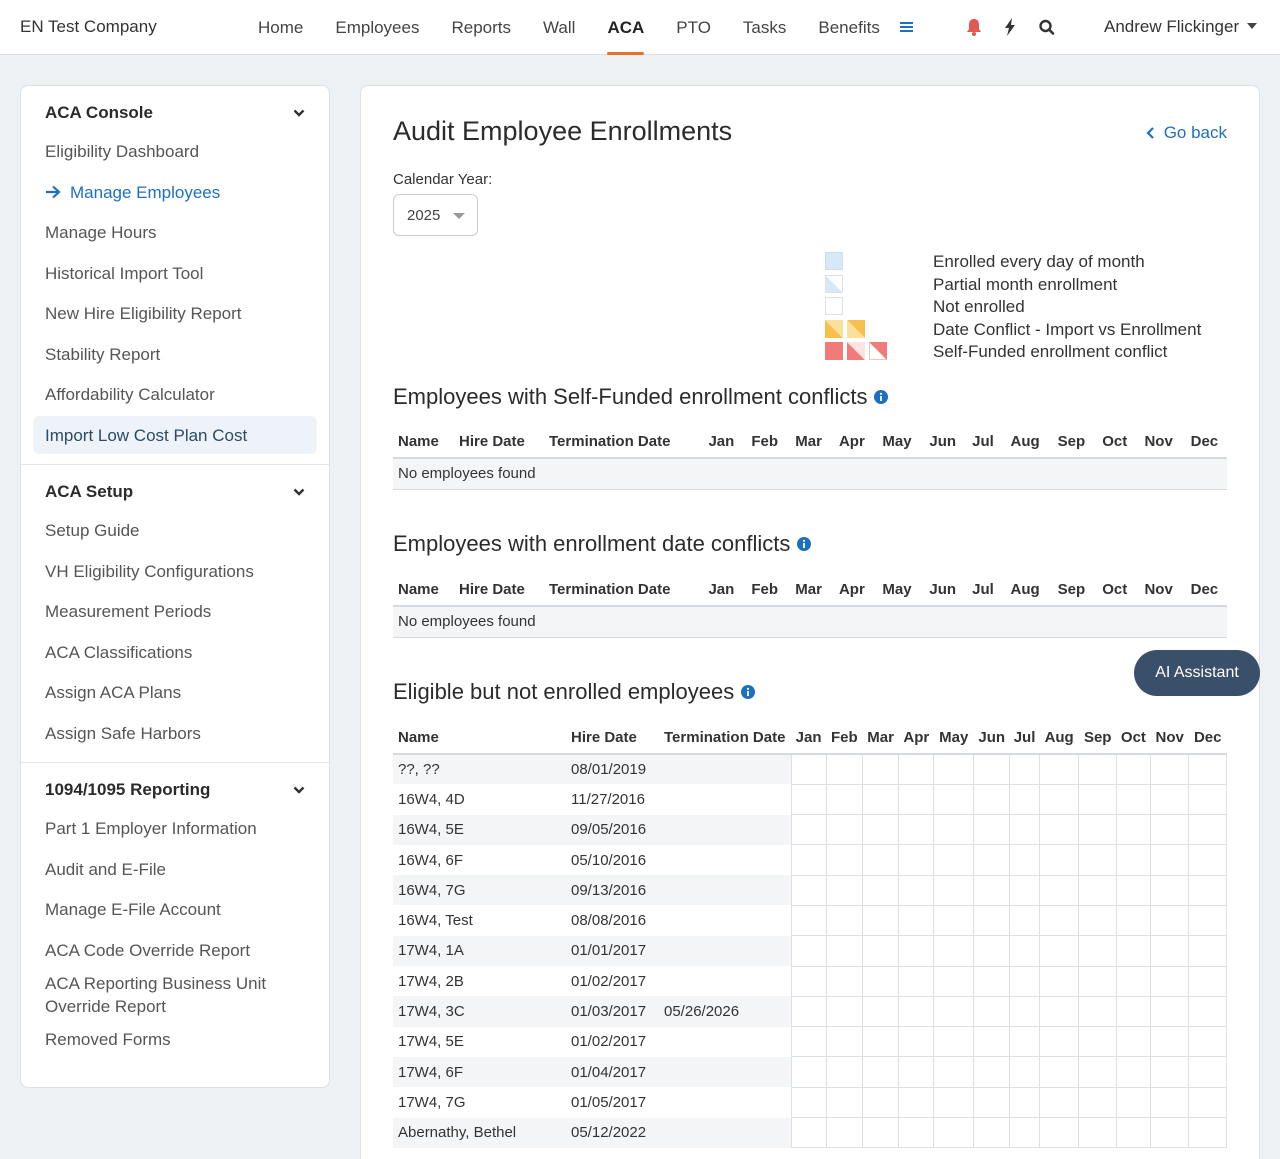 This screenshot has height=1159, width=1280. Describe the element at coordinates (1047, 27) in the screenshot. I see `search-icon` at that location.